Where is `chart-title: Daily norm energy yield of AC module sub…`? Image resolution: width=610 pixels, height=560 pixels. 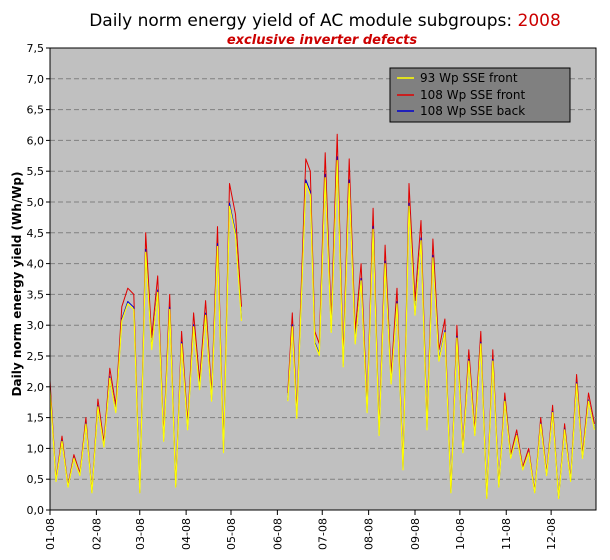
chart-title: Daily norm energy yield of AC module sub… is located at coordinates (325, 21).